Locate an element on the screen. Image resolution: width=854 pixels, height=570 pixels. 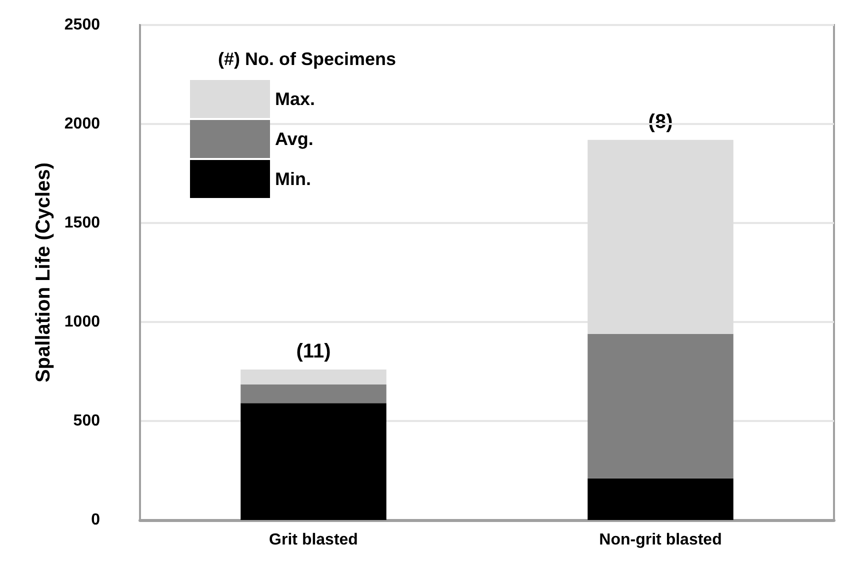
legend-label: Avg. is located at coordinates (294, 139).